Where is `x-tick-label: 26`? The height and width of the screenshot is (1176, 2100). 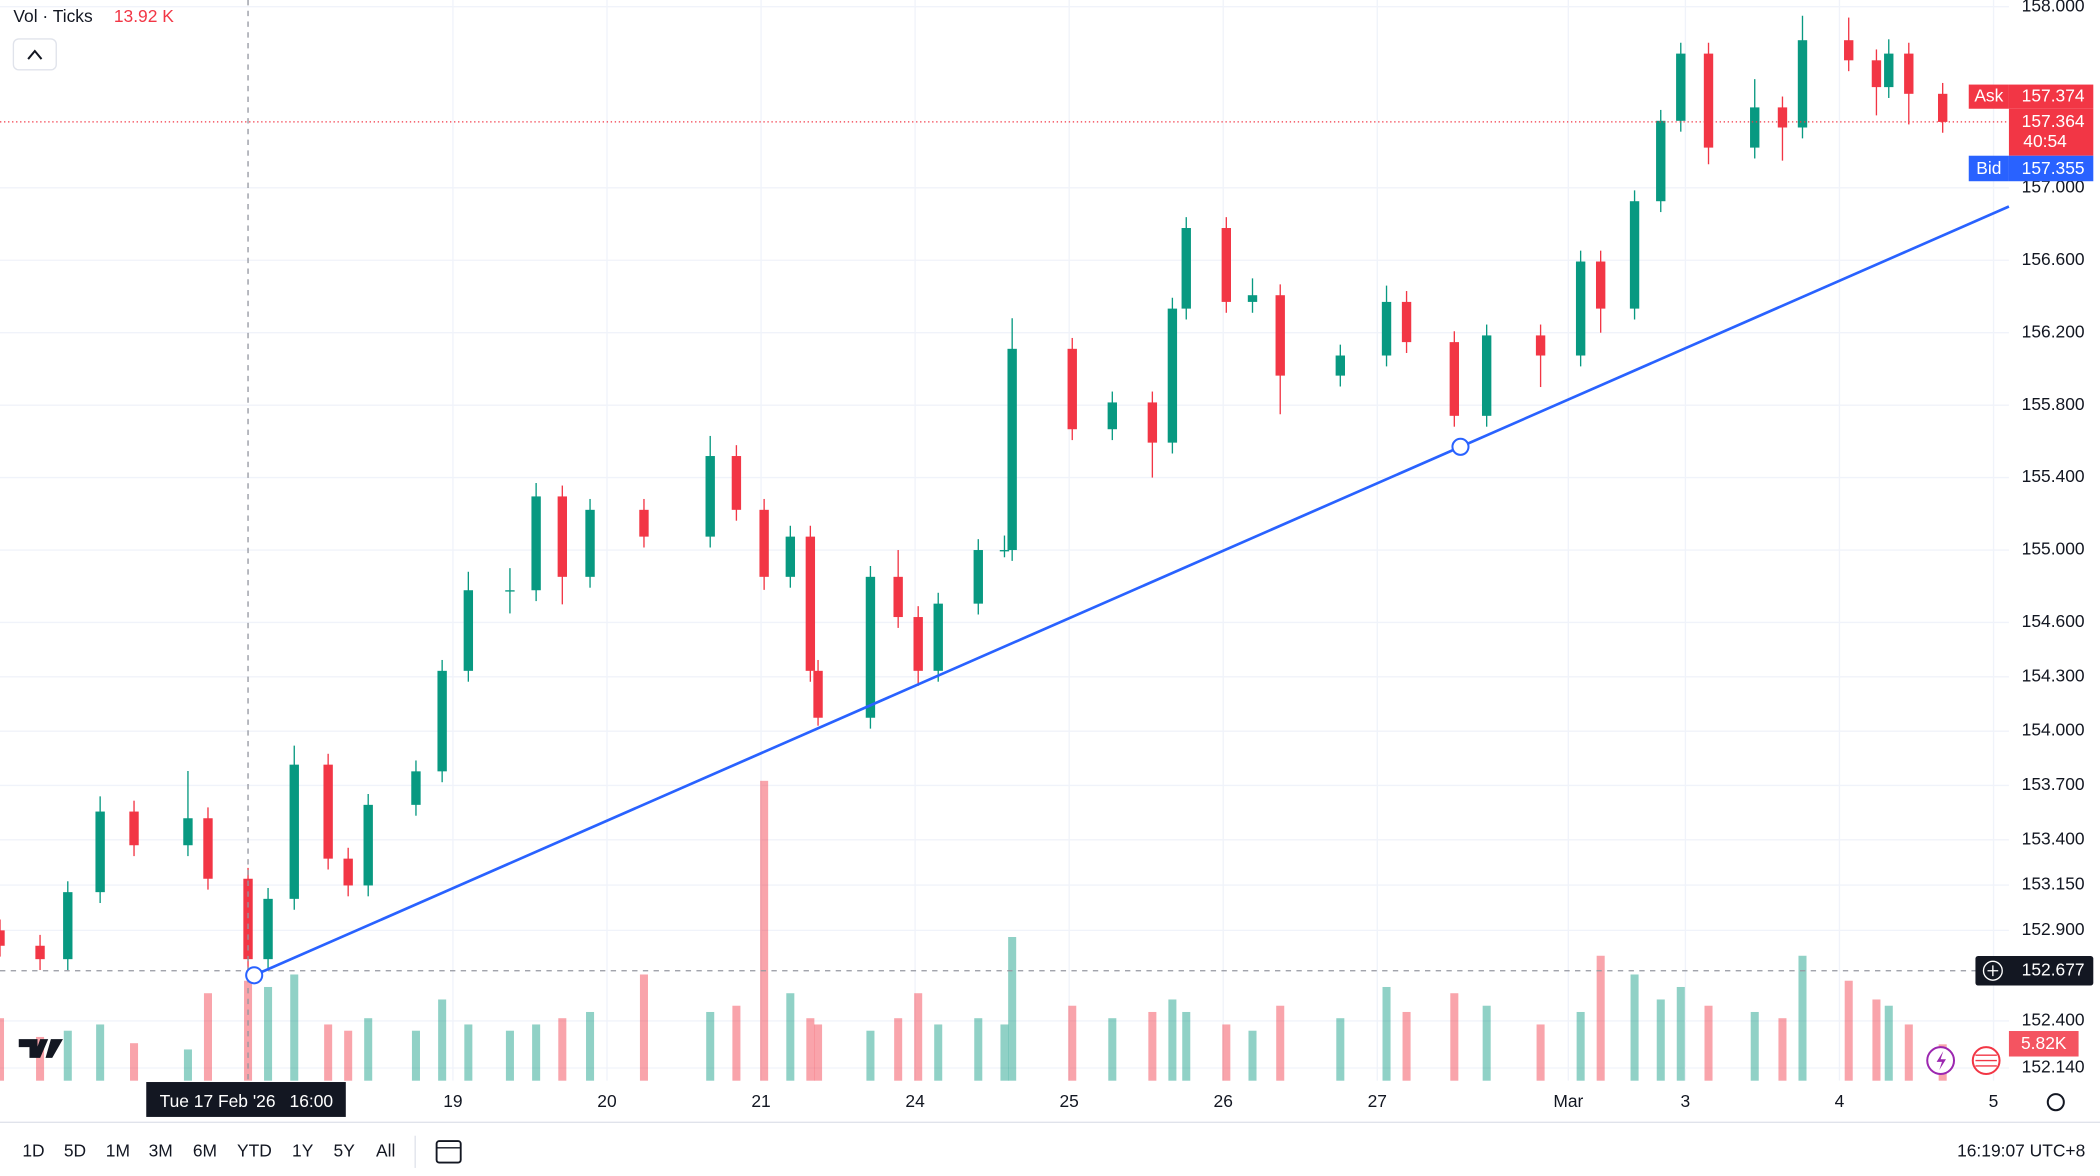 x-tick-label: 26 is located at coordinates (1223, 1101).